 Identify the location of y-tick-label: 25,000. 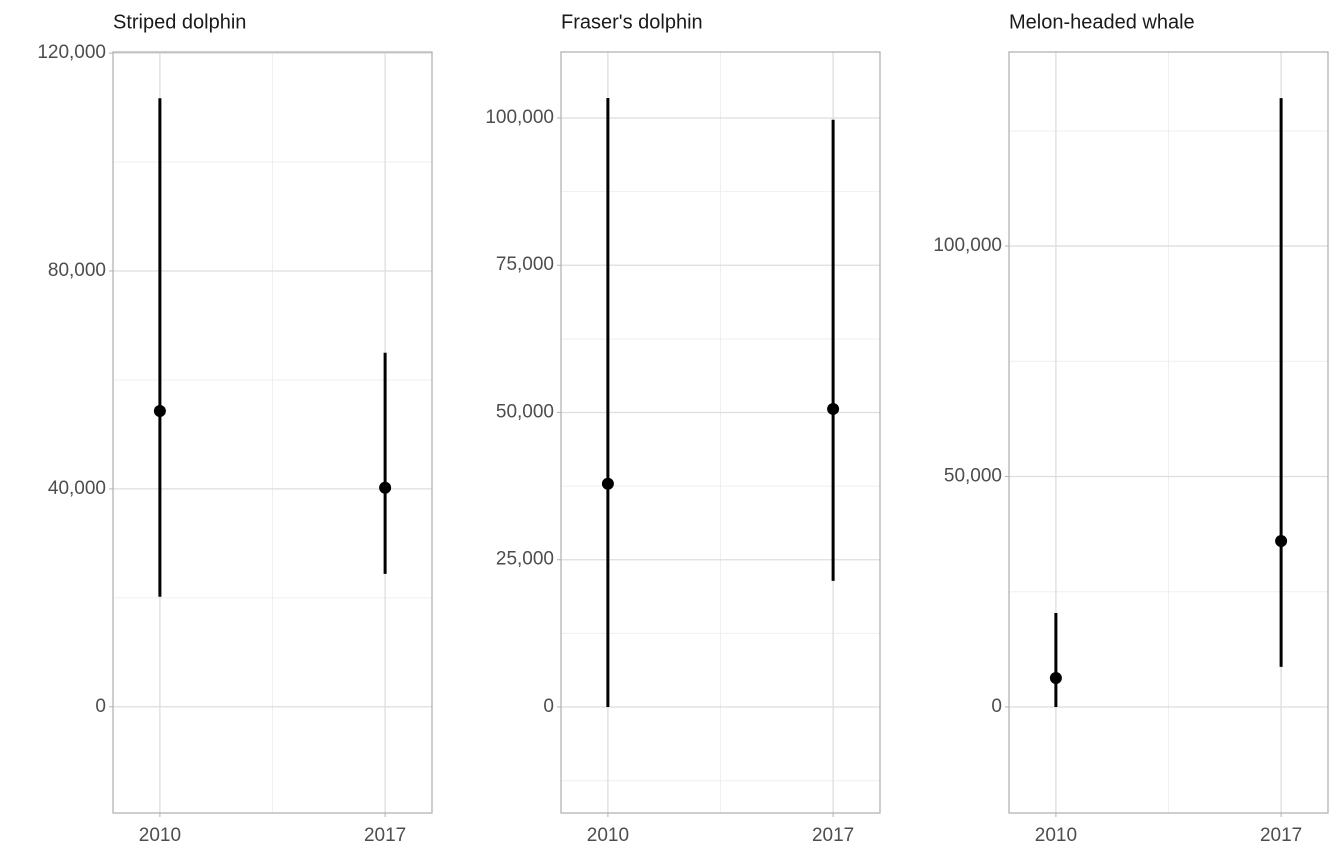
(525, 559).